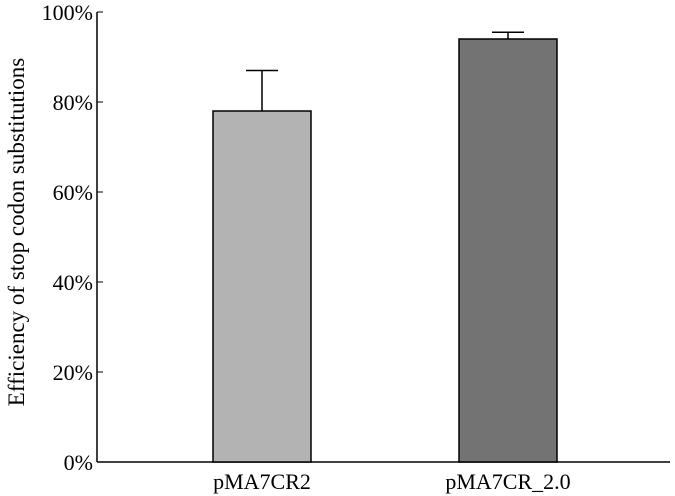 The height and width of the screenshot is (496, 675). What do you see at coordinates (72, 237) in the screenshot?
I see `y-axis-ticks: 0% 20% 40% 60% 80% 100%` at bounding box center [72, 237].